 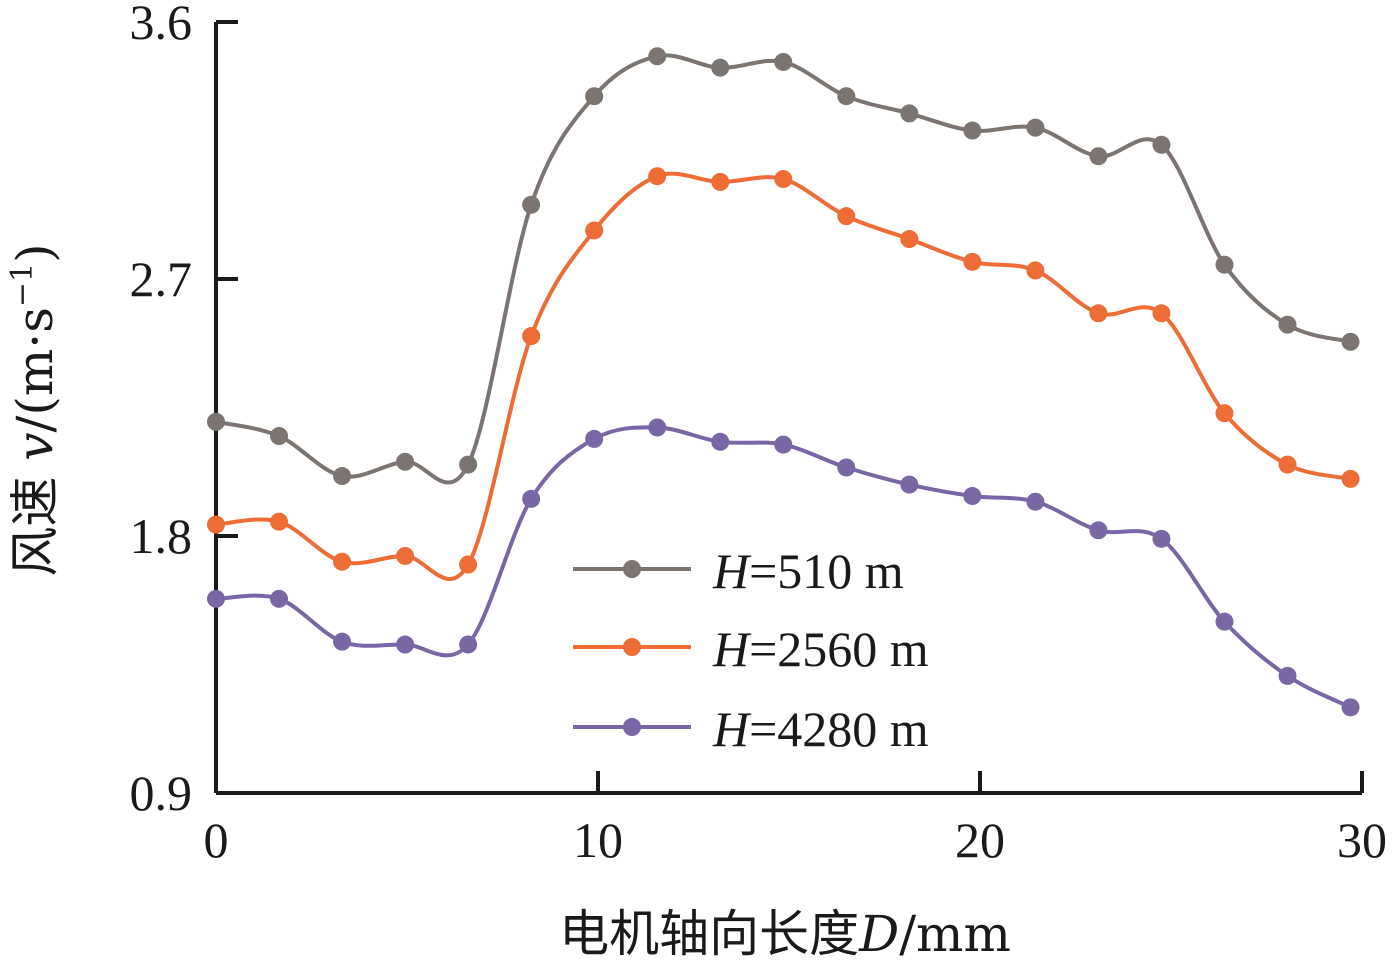 I want to click on y-tick-label-3: 3.6, so click(x=161, y=25).